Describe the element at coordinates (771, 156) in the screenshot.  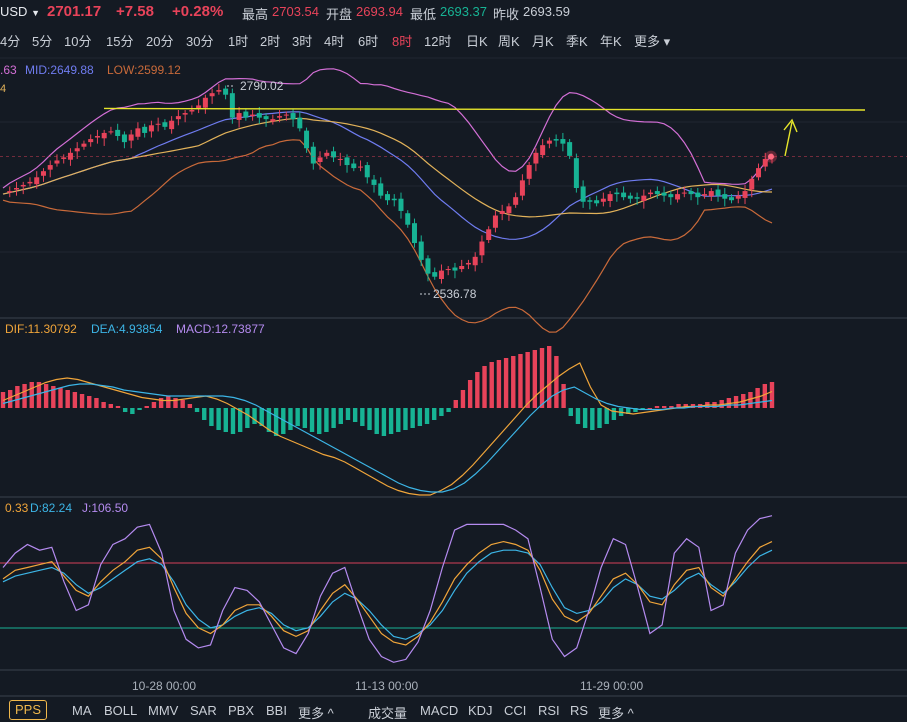
I see `last-price-dot` at that location.